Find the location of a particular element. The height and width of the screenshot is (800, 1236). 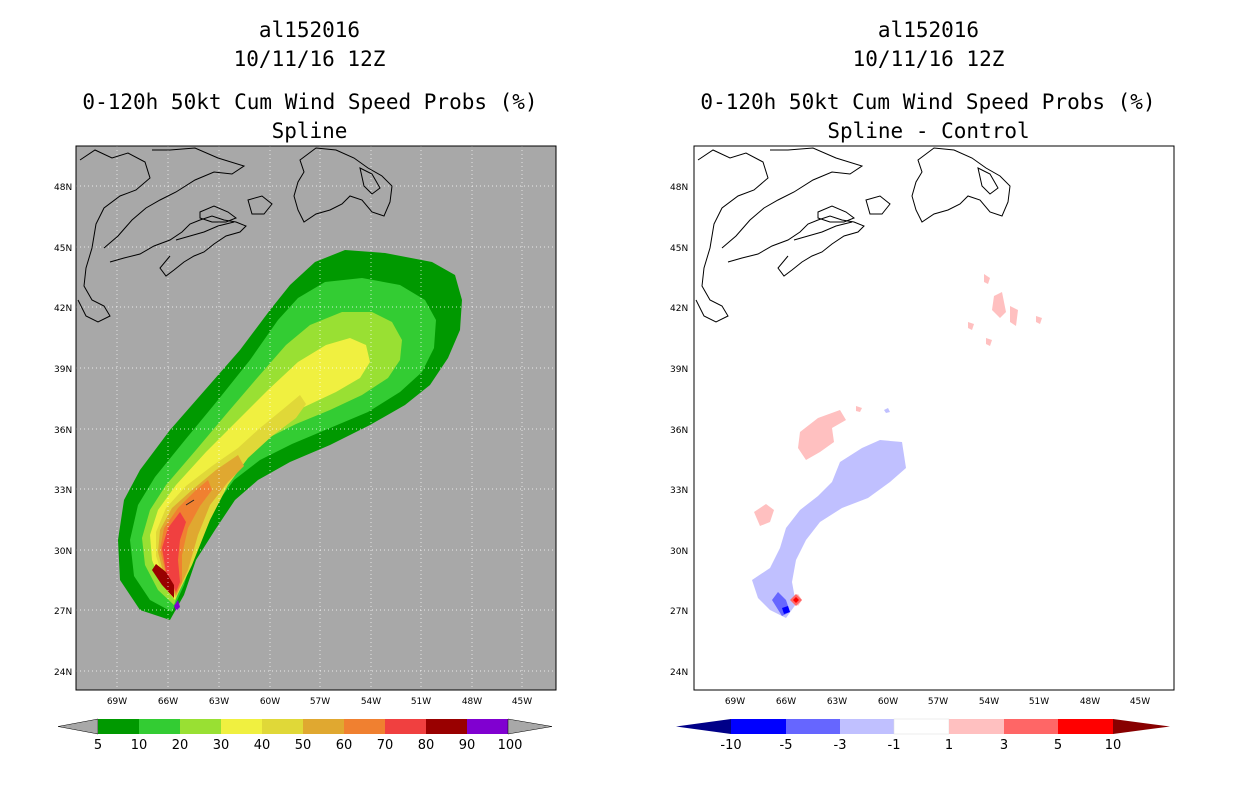

right-storm-id: al152016 is located at coordinates (928, 30).